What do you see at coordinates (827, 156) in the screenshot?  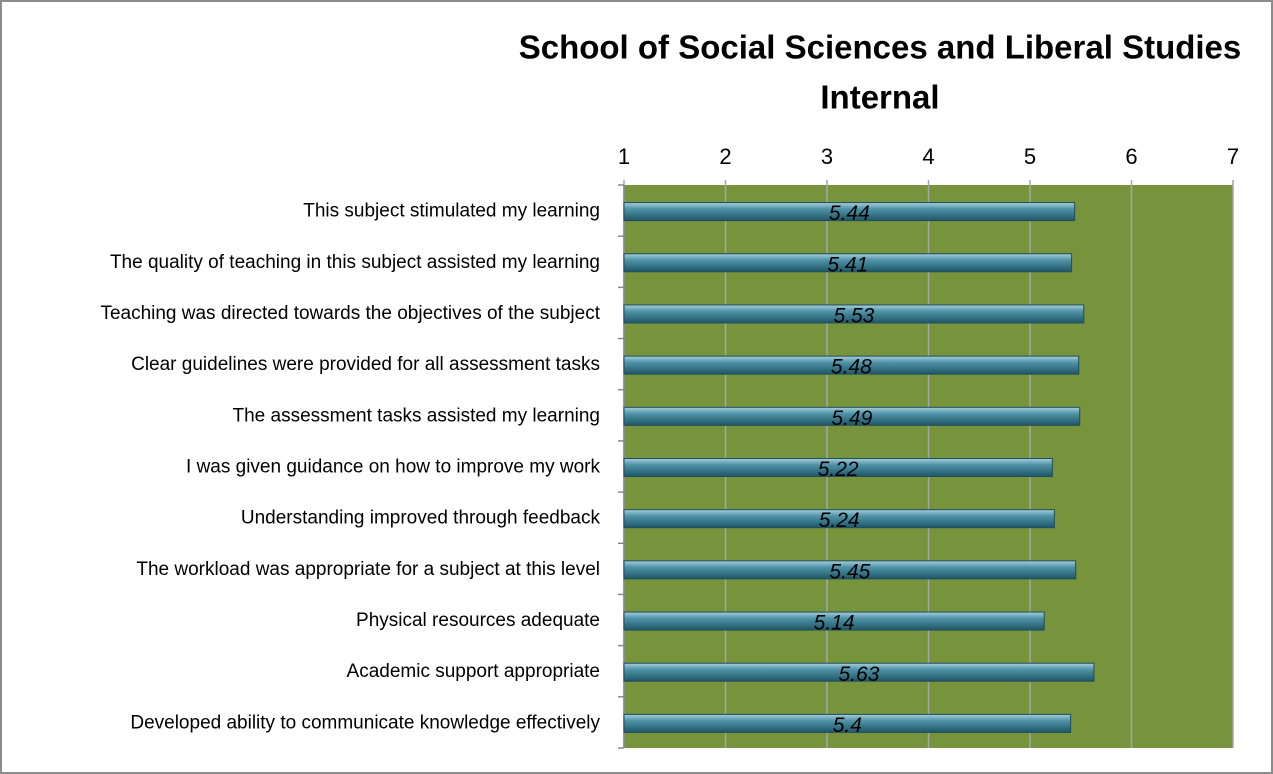 I see `x-tick-label: 3` at bounding box center [827, 156].